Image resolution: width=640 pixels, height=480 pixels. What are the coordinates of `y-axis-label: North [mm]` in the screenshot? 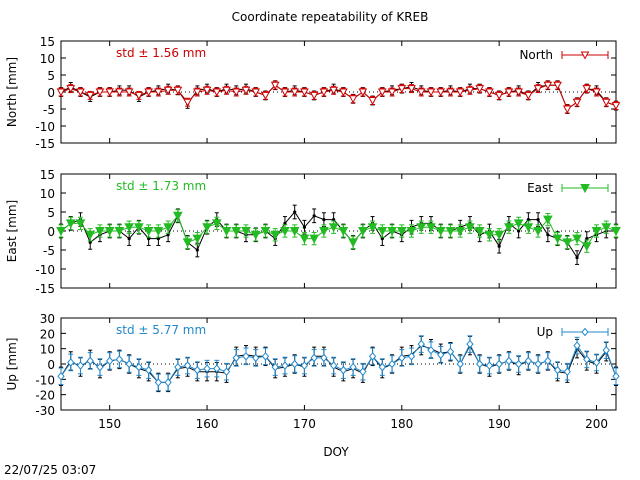 It's located at (12, 92).